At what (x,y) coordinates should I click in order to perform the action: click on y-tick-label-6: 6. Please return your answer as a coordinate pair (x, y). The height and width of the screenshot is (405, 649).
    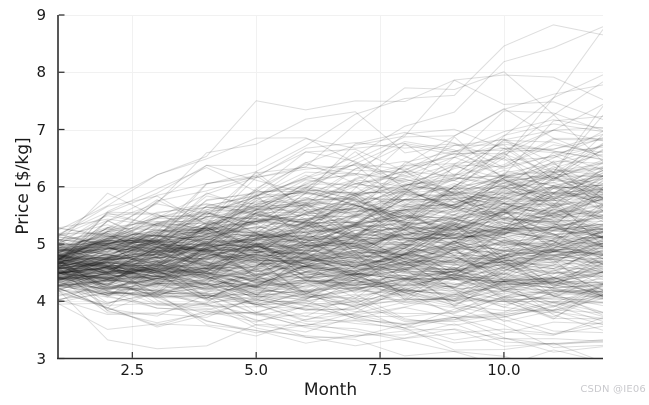
    Looking at the image, I should click on (41, 186).